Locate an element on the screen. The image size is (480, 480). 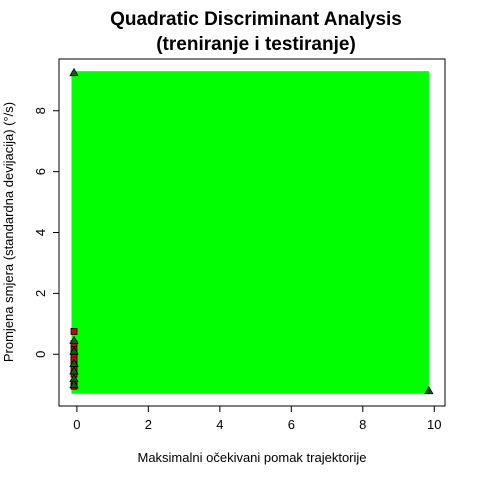
x-tick-label: 8 is located at coordinates (362, 424).